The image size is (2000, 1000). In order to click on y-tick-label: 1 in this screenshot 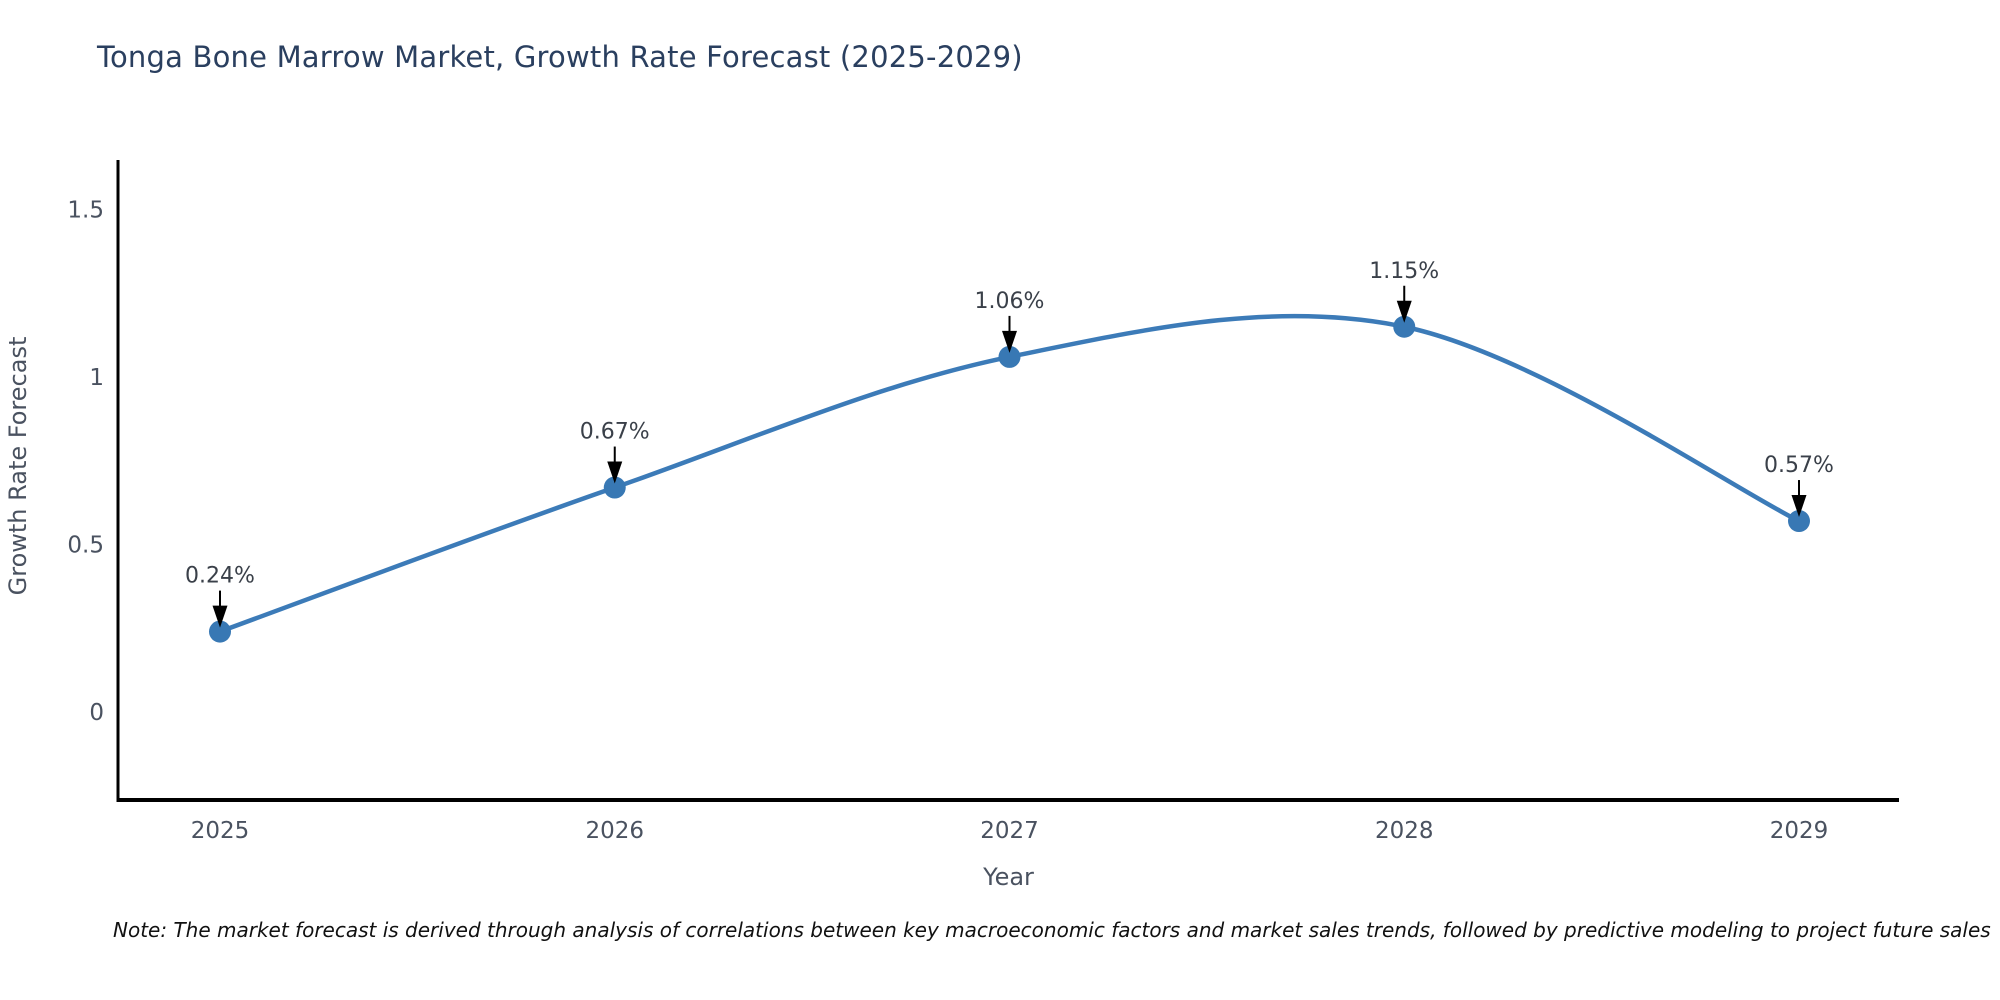, I will do `click(96, 378)`.